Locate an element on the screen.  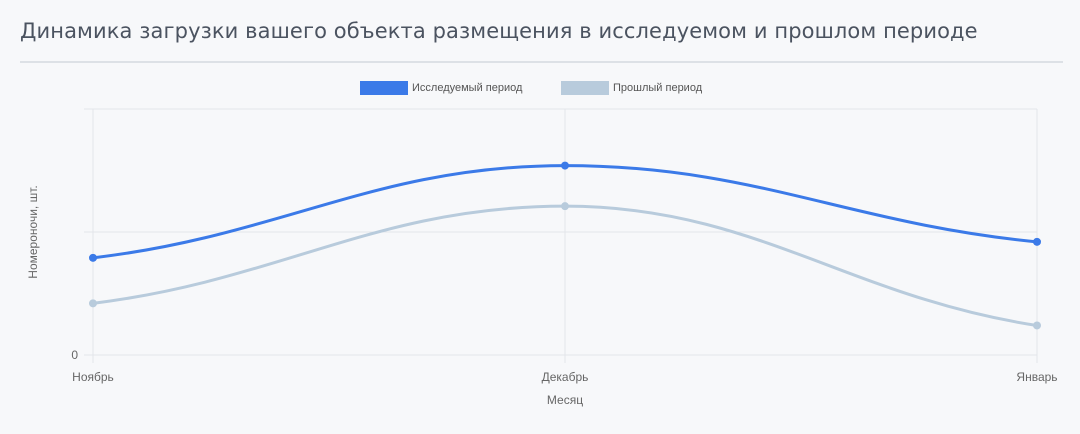
x-axis-title: Месяц is located at coordinates (565, 400).